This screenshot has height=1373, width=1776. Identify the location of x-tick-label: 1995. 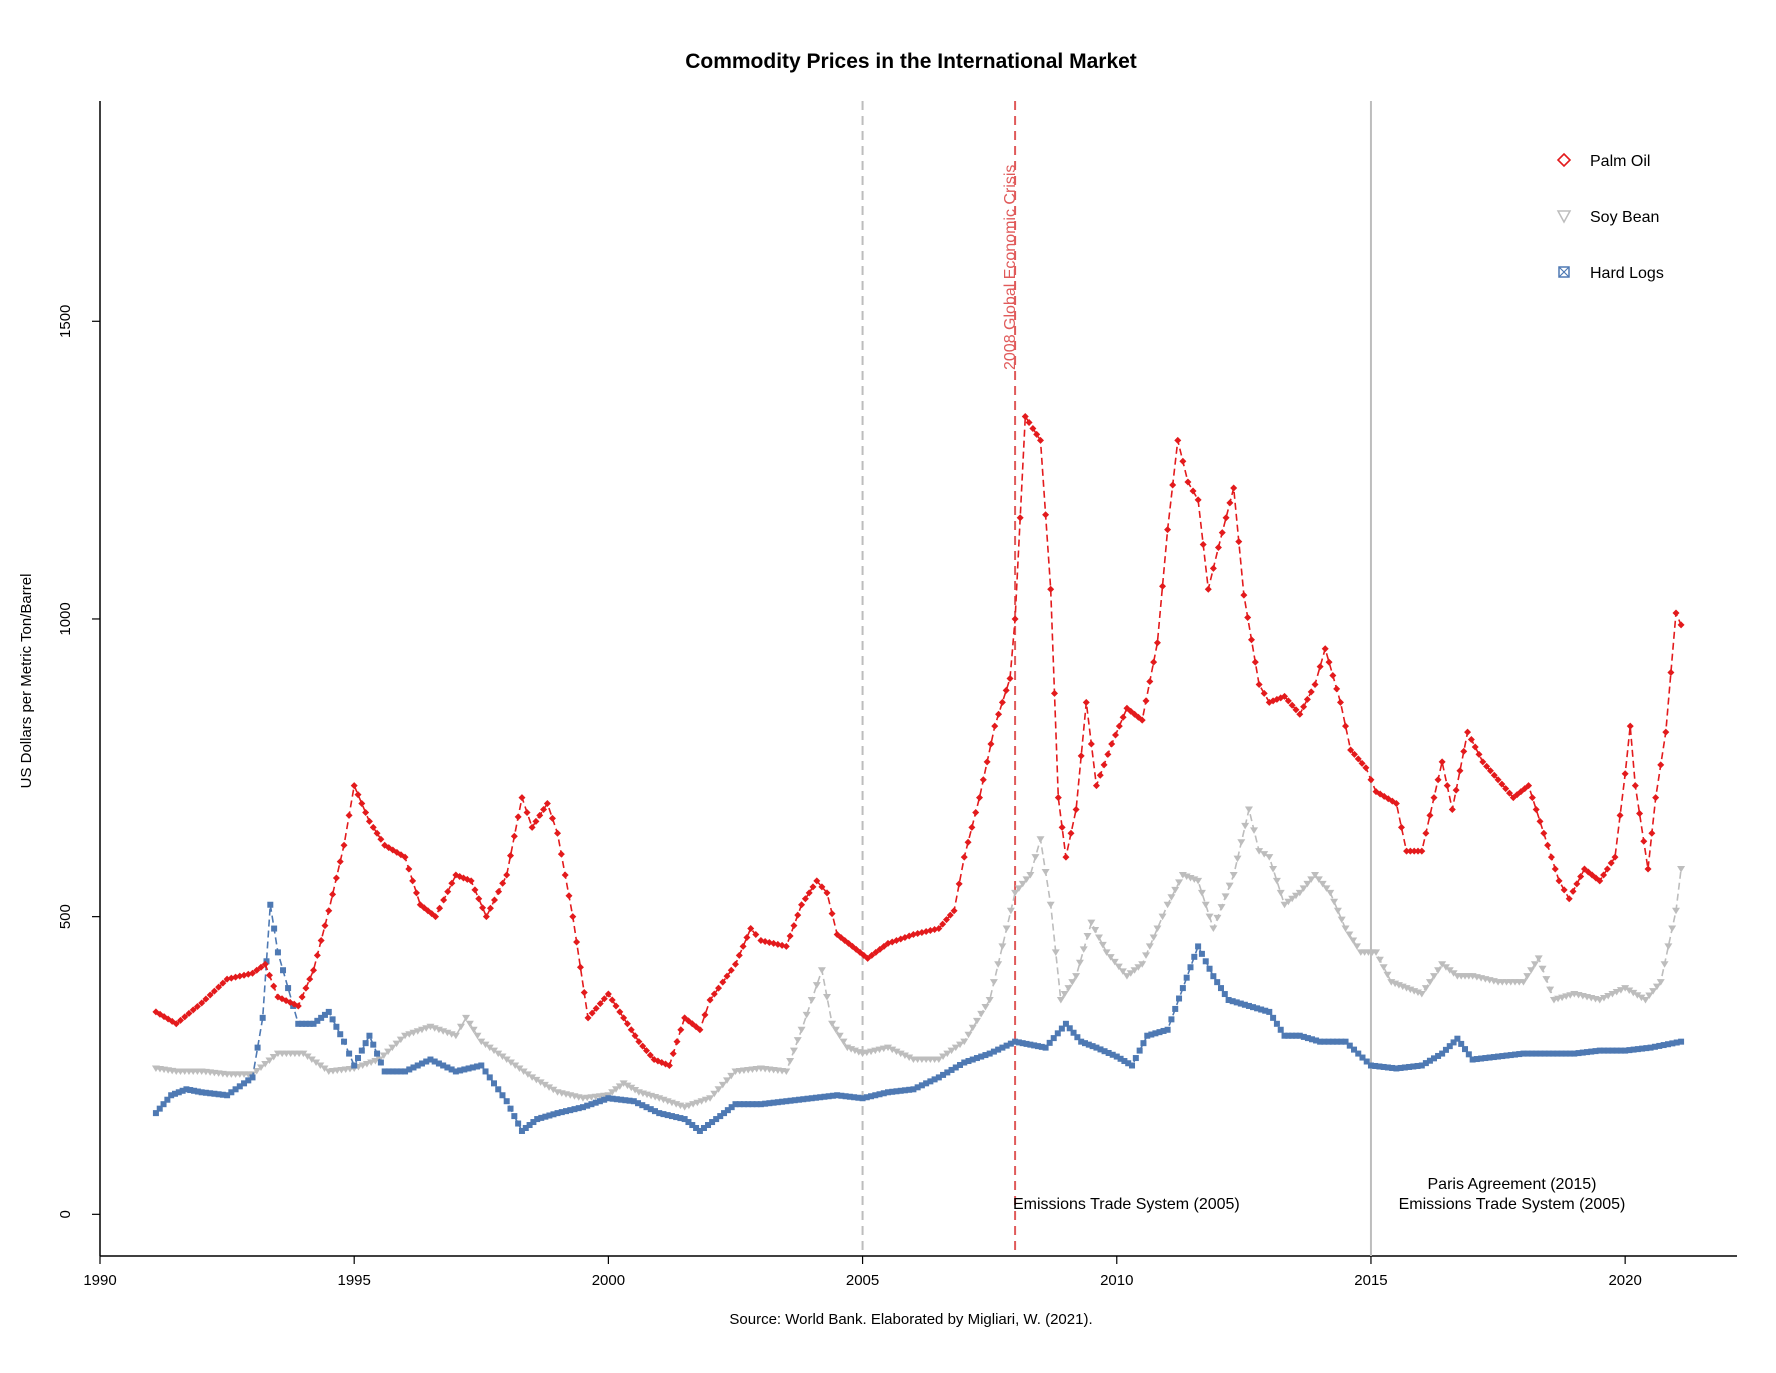
(354, 1280).